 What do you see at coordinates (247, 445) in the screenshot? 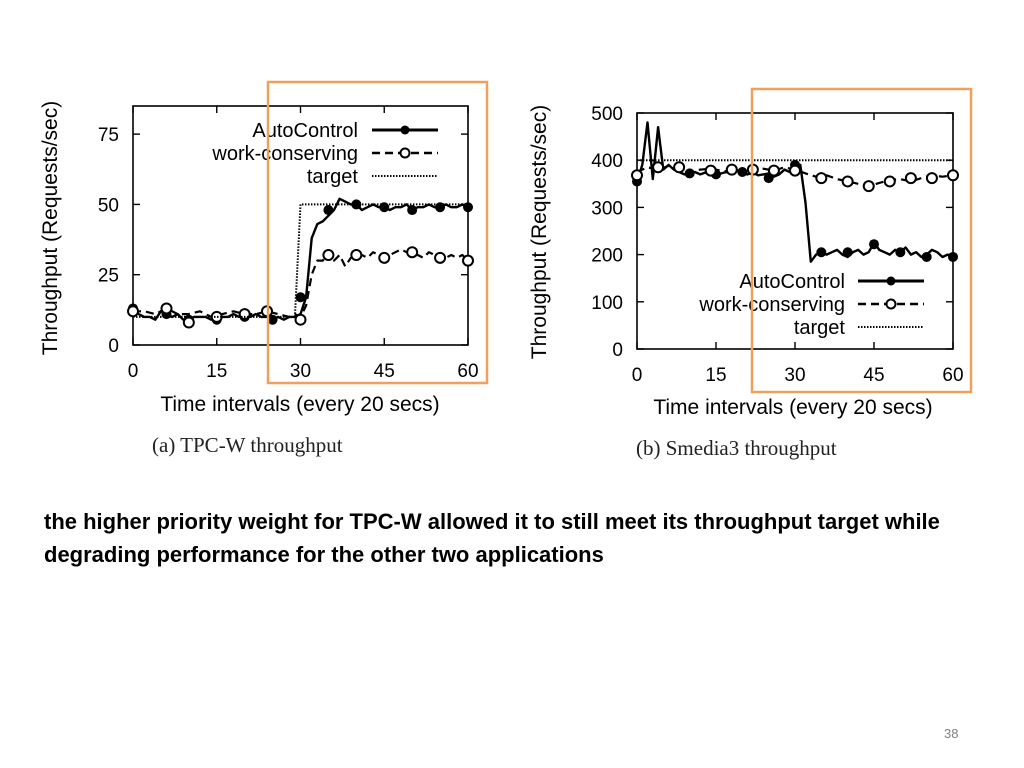
I see `caption-tpcw: (a) TPC-W throughput` at bounding box center [247, 445].